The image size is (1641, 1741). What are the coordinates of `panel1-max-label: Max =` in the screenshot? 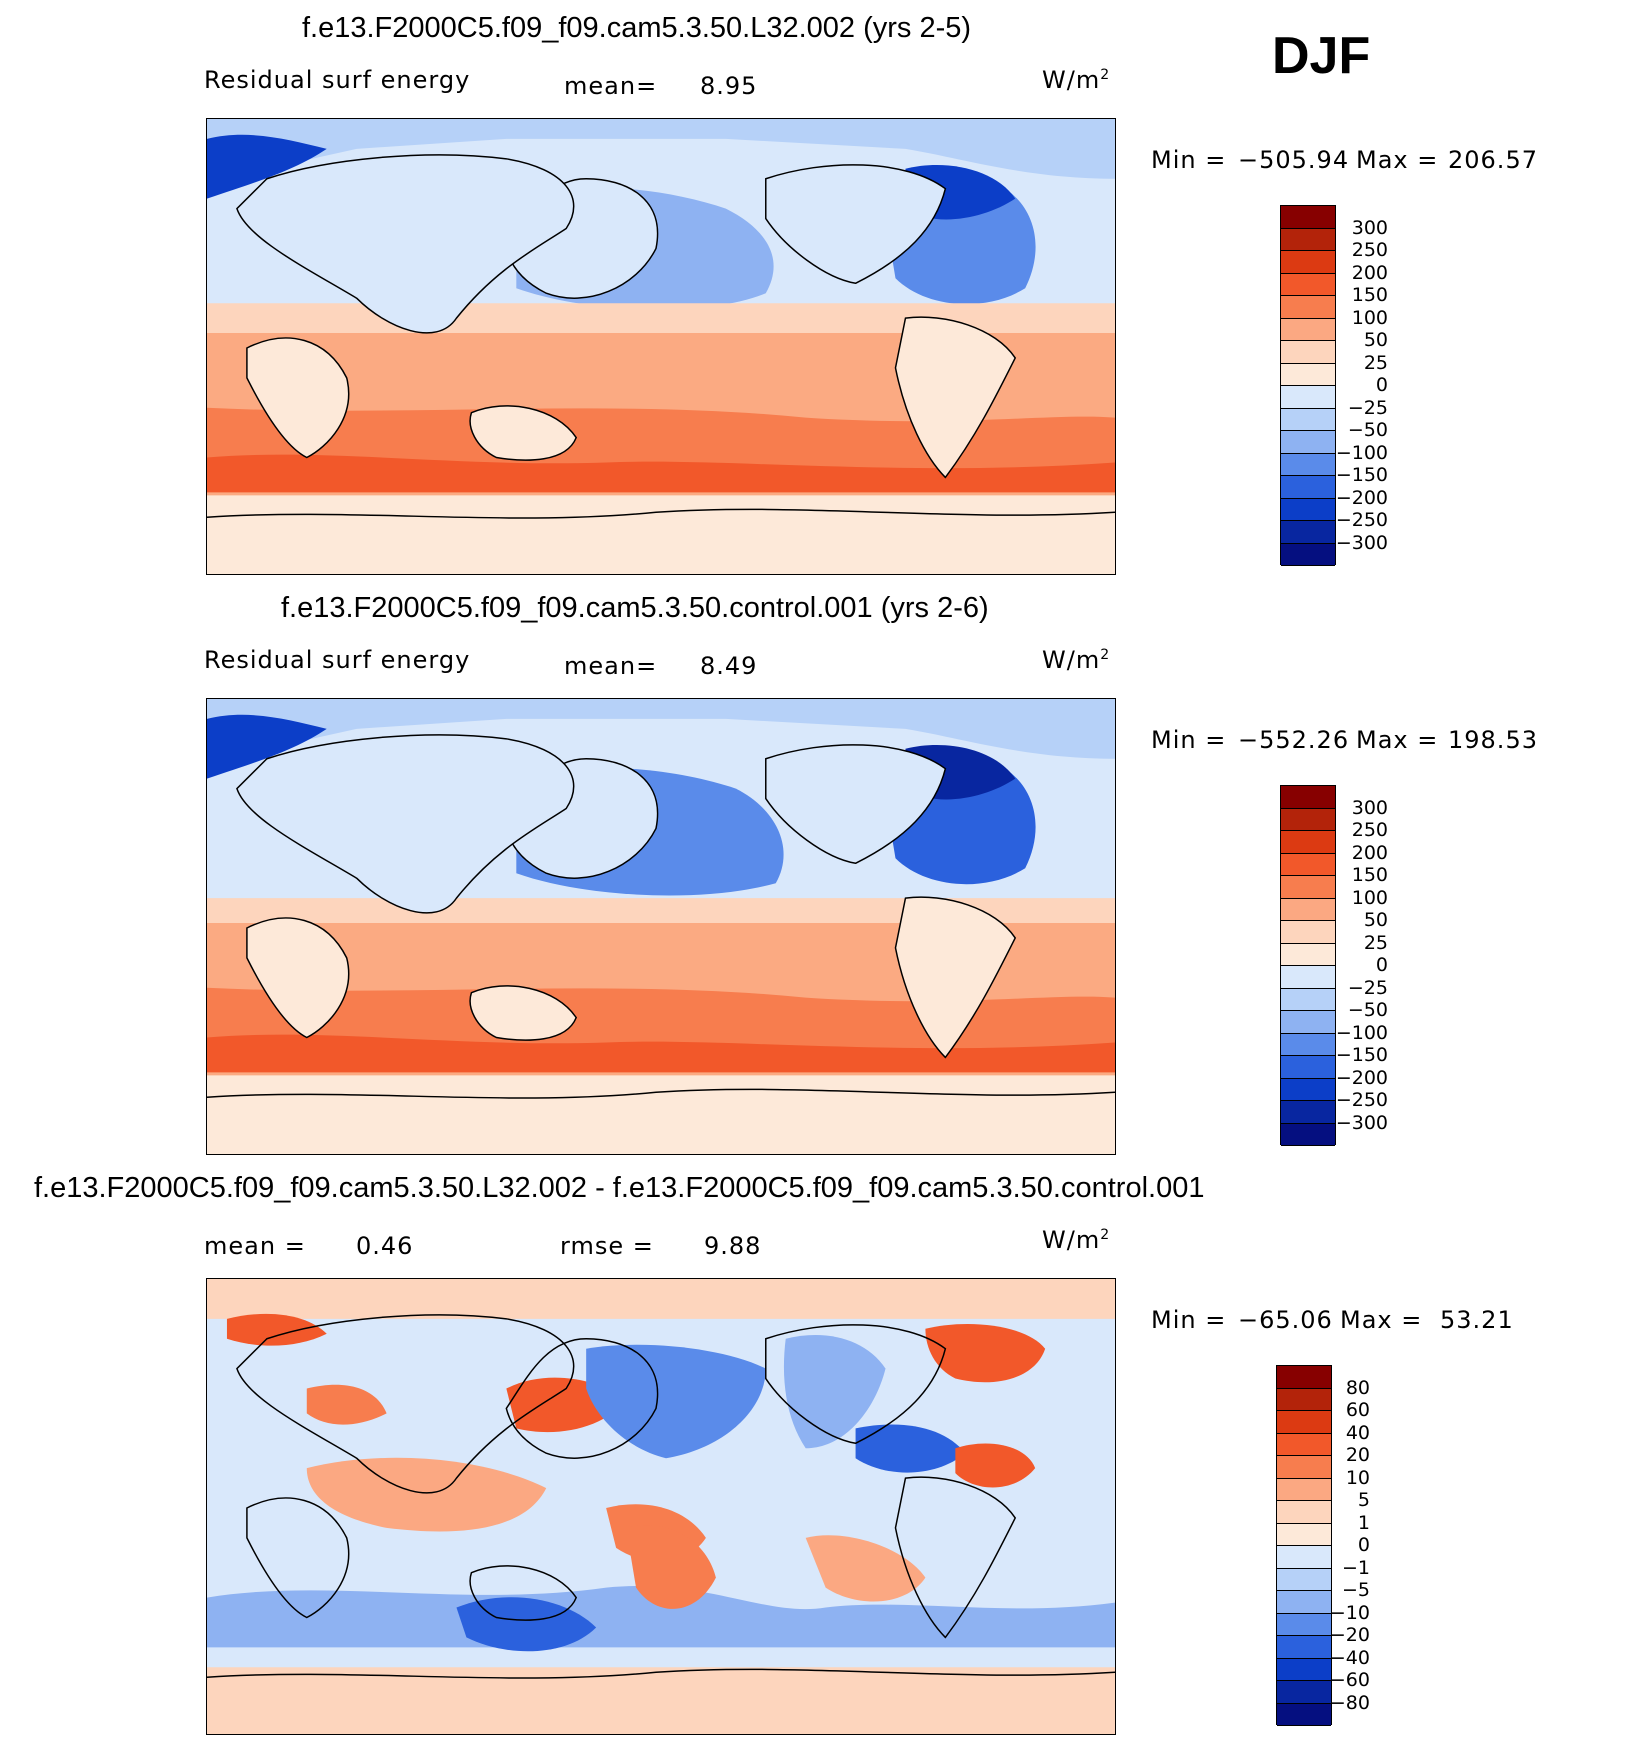 It's located at (1397, 160).